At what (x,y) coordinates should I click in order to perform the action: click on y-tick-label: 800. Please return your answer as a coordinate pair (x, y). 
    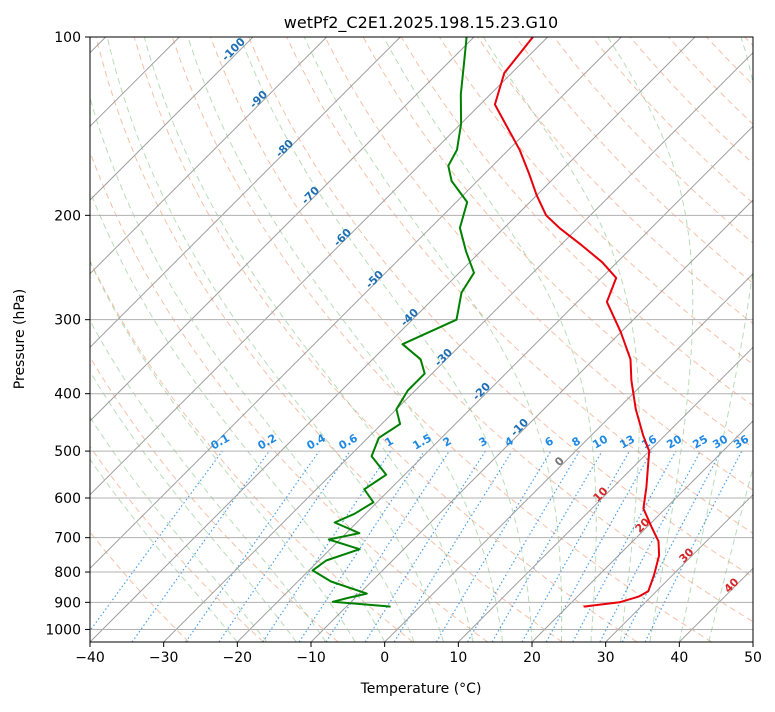
    Looking at the image, I should click on (67, 573).